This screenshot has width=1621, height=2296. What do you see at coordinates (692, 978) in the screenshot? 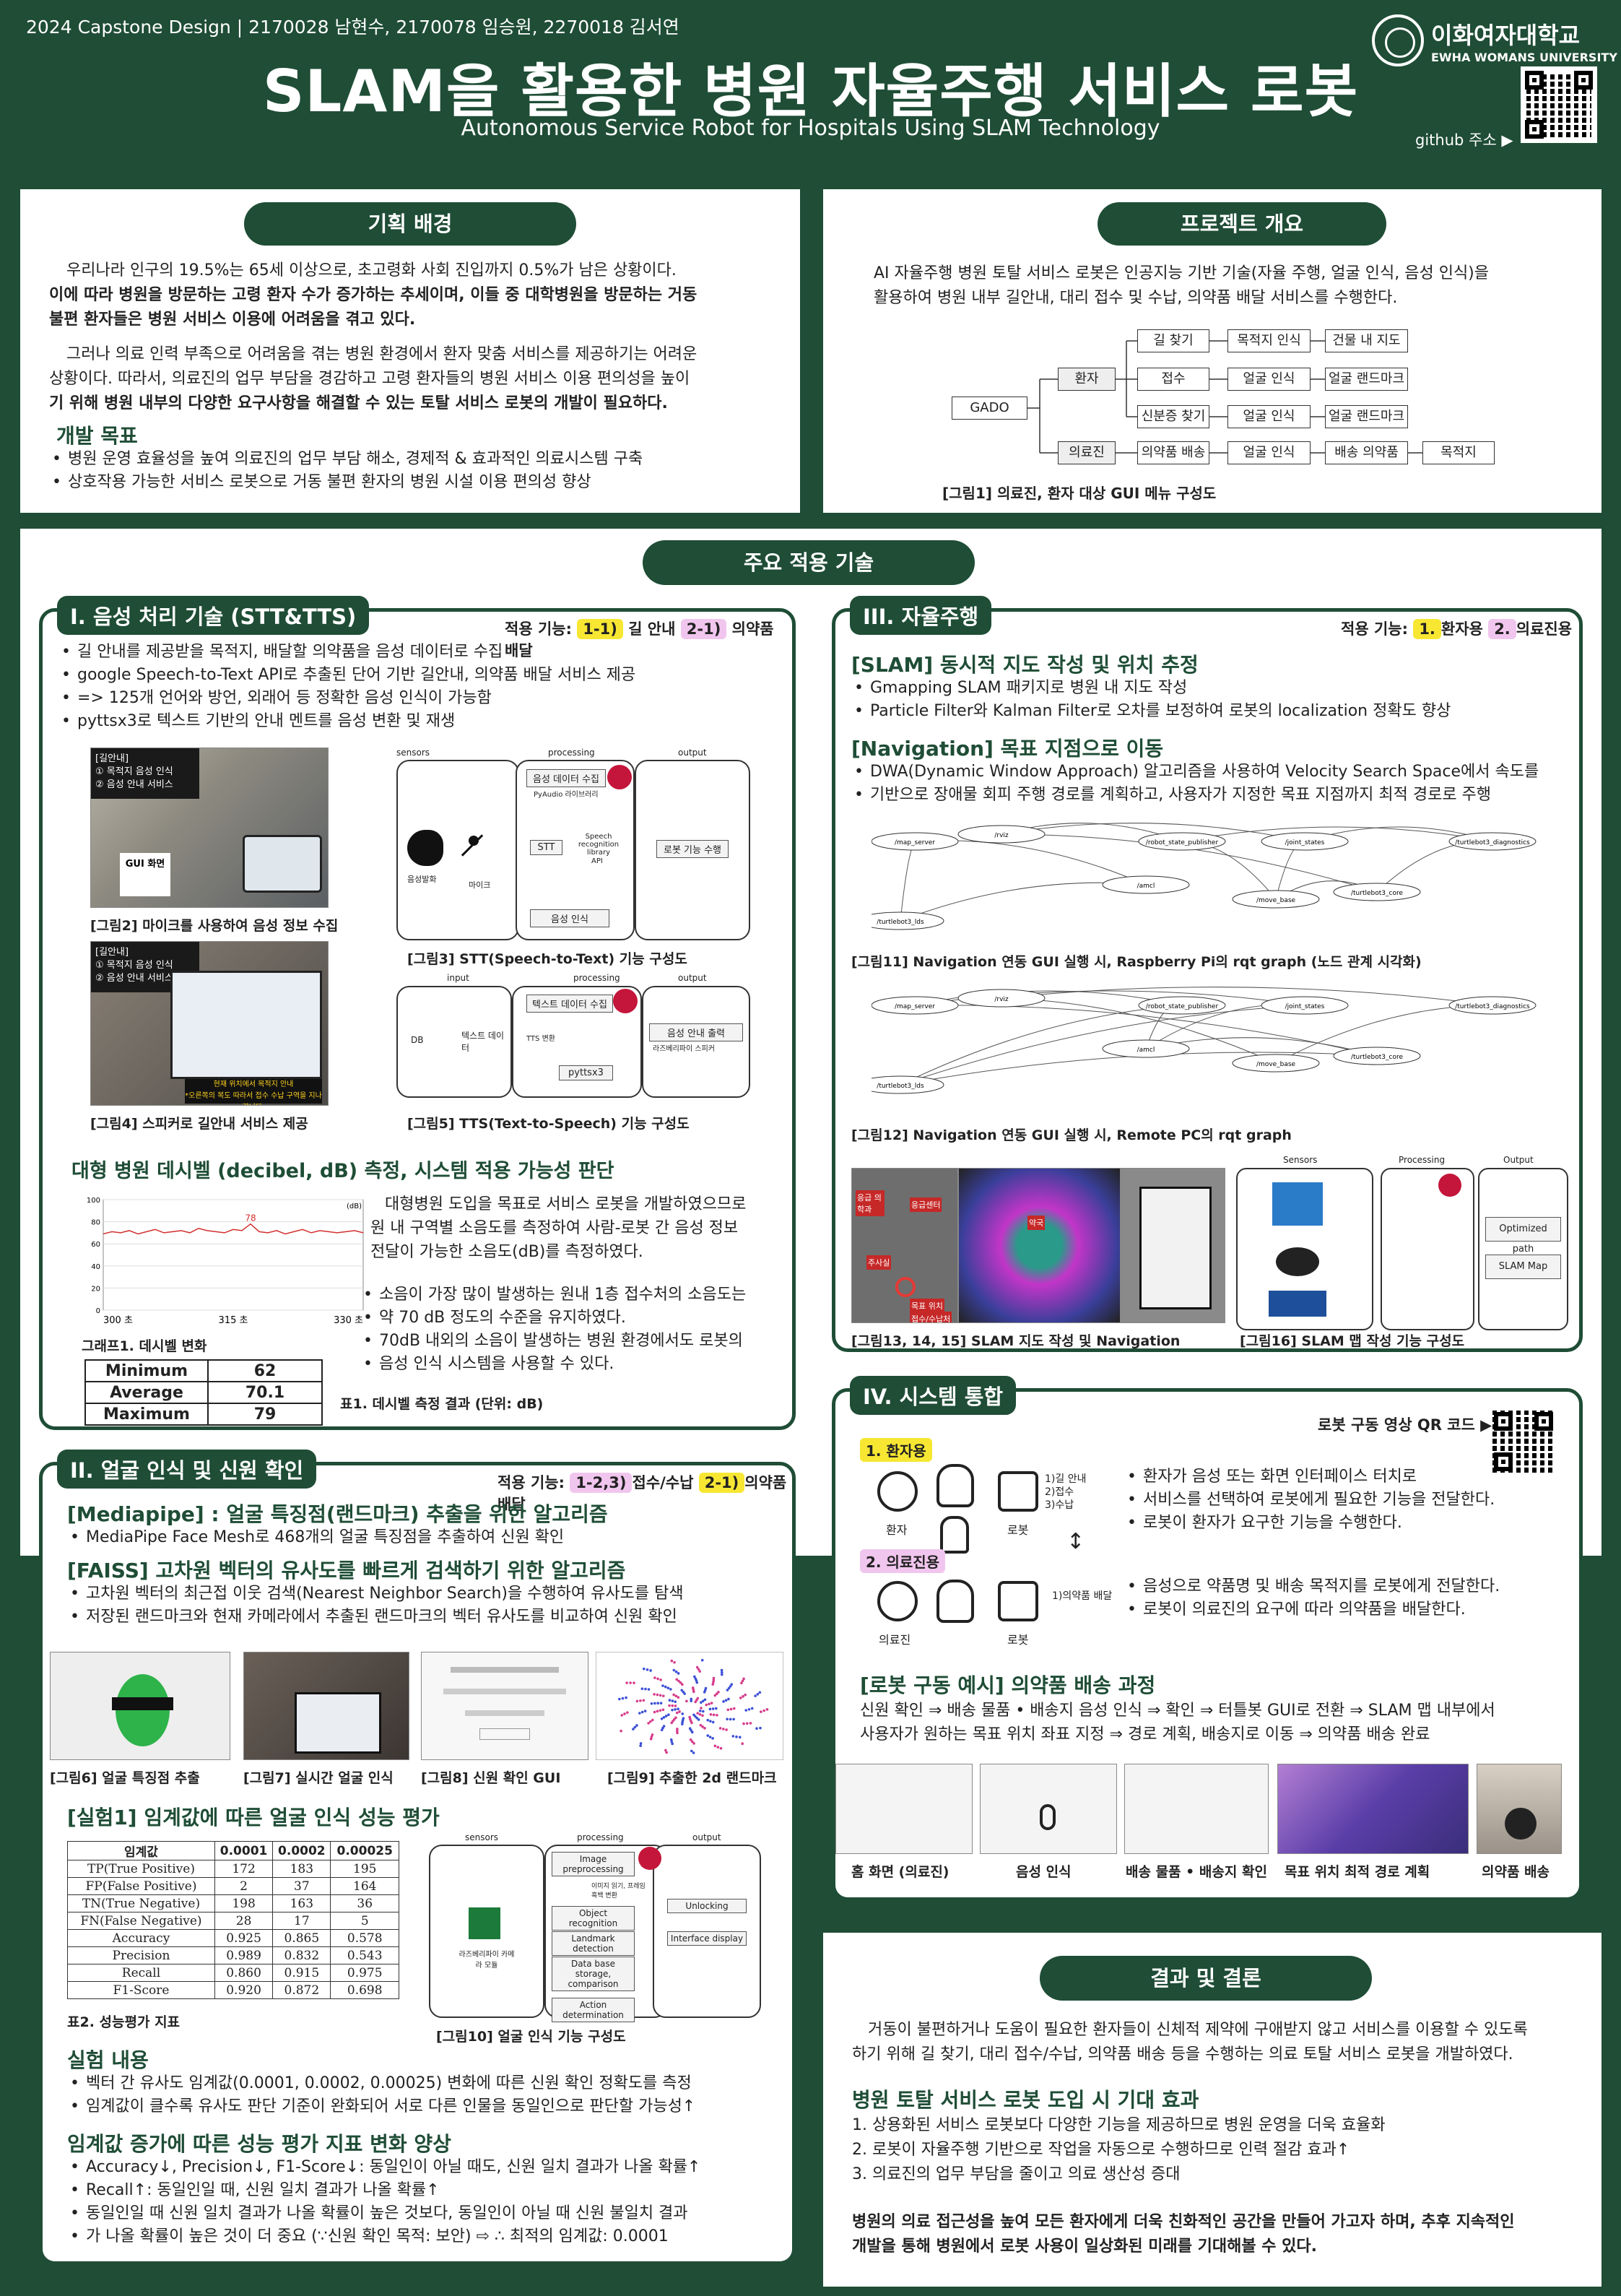
I see `tts-output-label: output` at bounding box center [692, 978].